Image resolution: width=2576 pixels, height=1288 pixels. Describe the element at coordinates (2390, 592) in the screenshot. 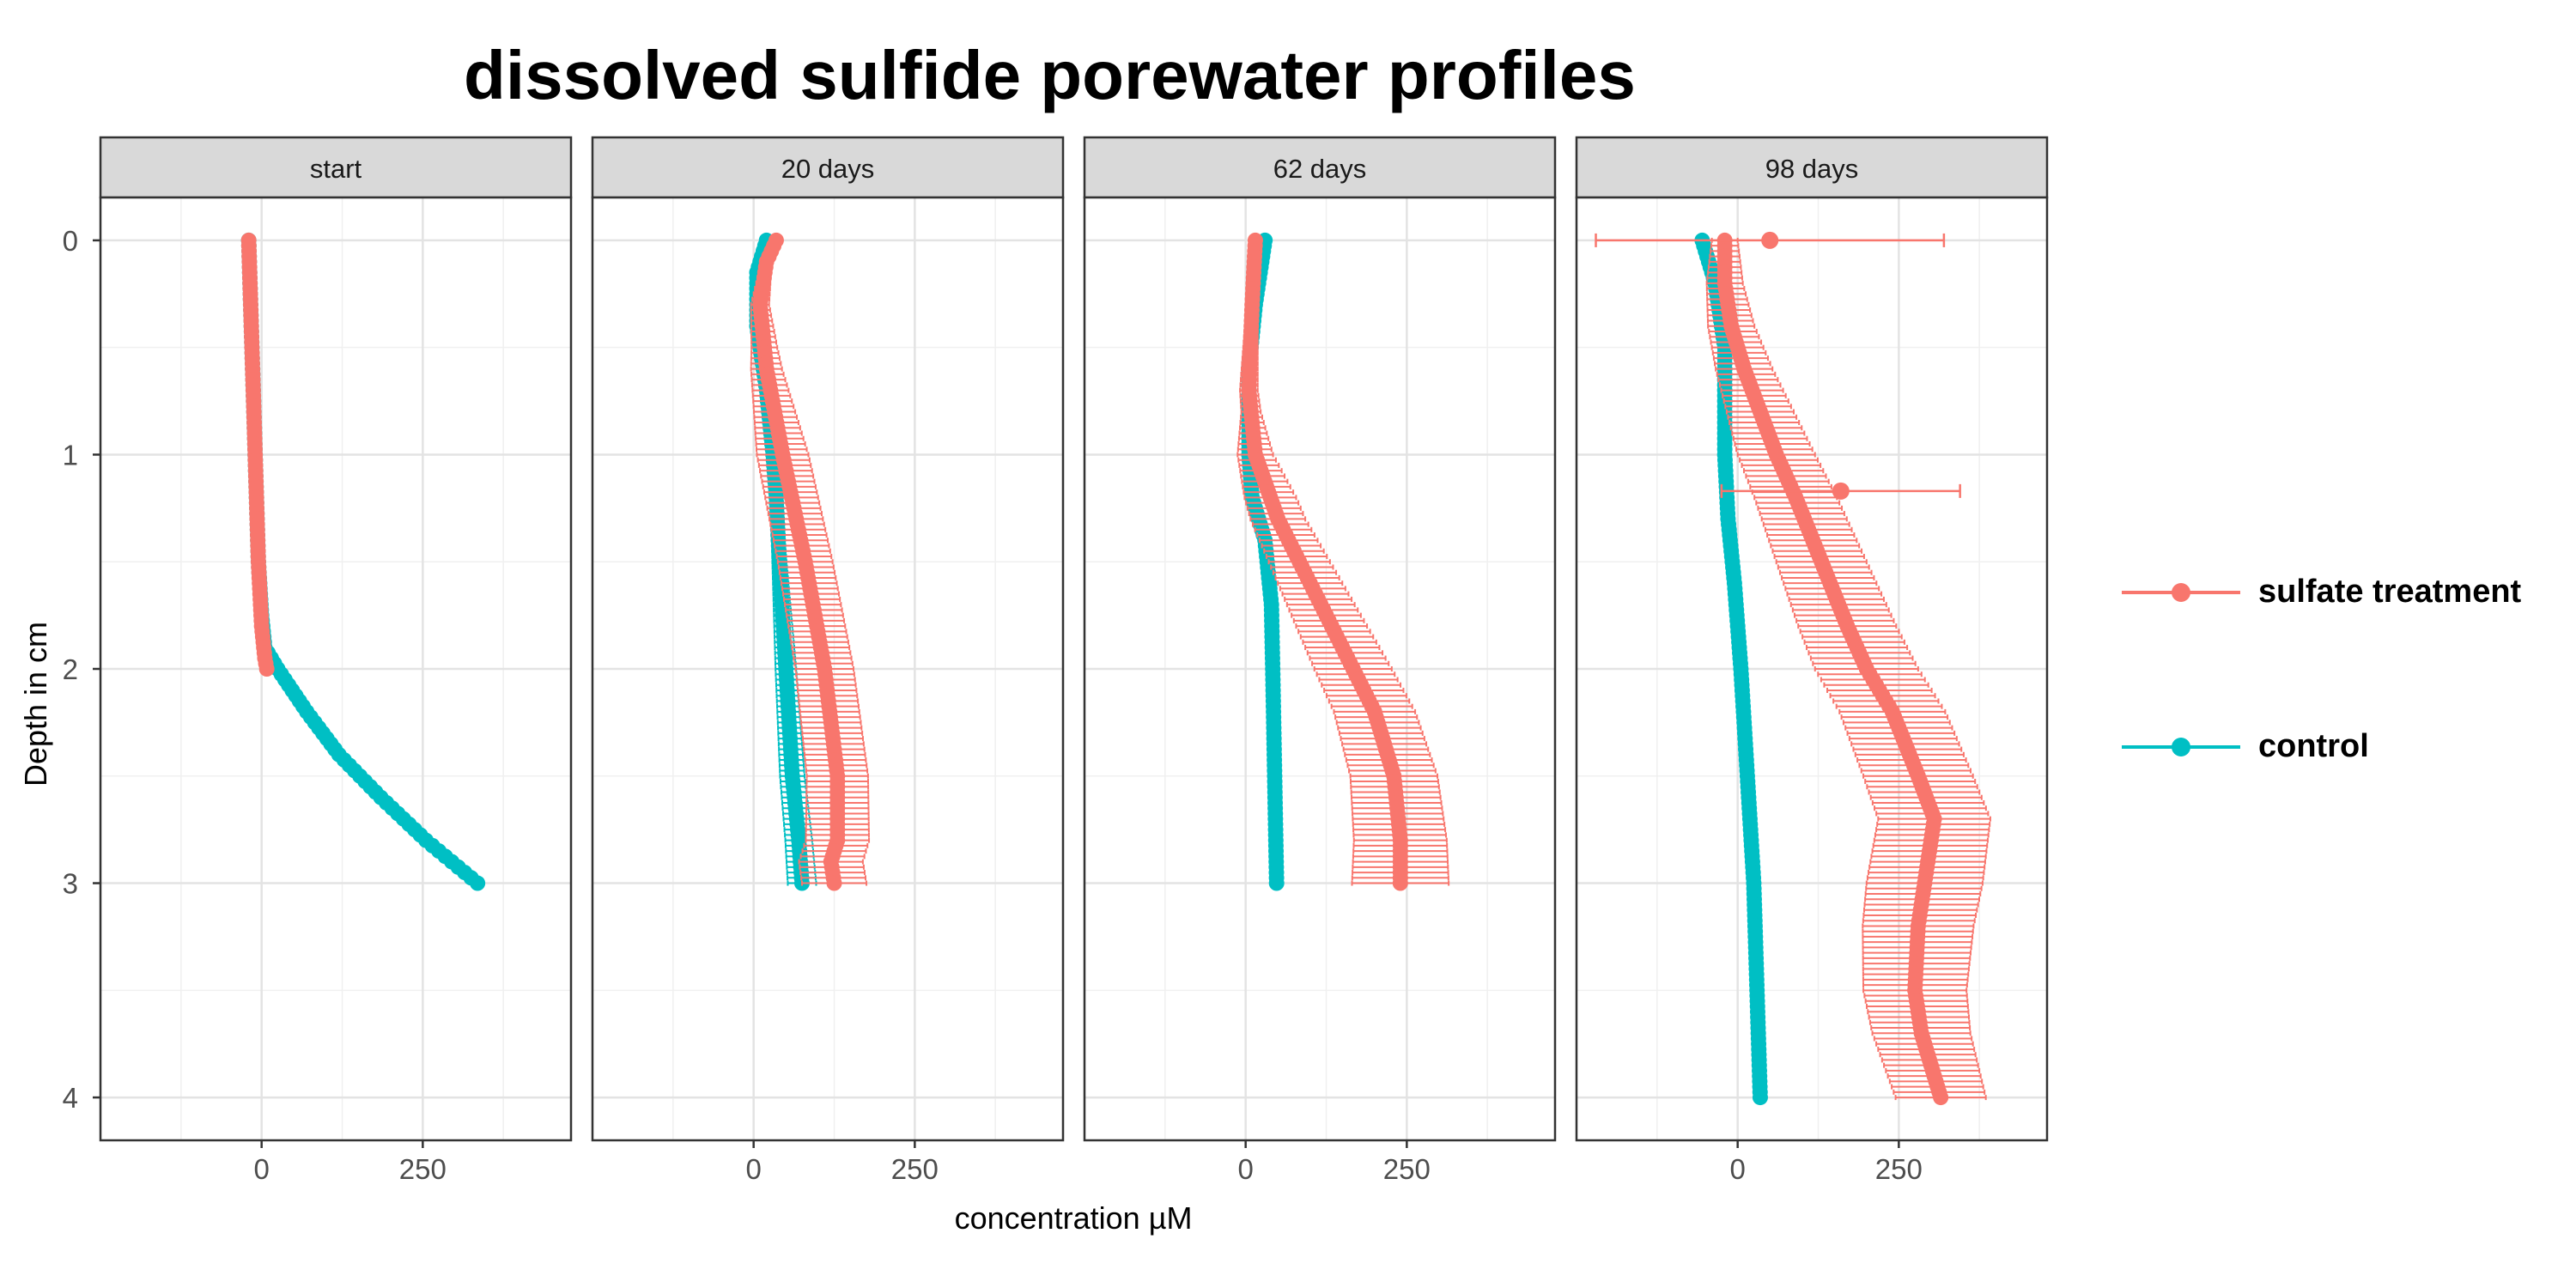

I see `legend-label-sulfate-treatment: sulfate treatment` at that location.